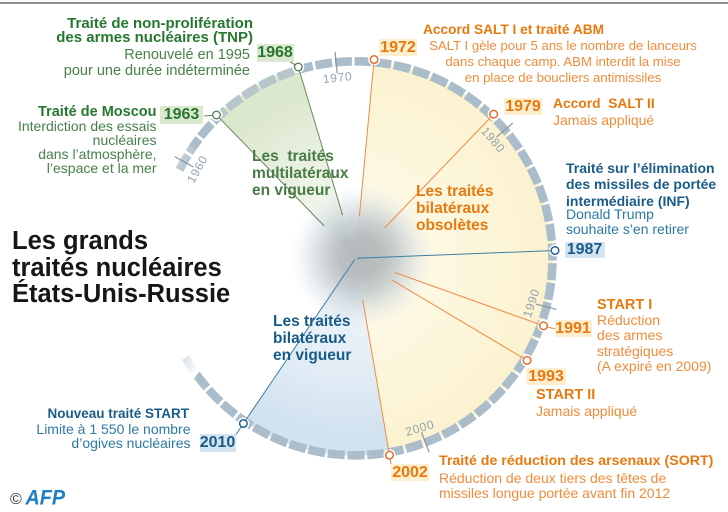 This screenshot has height=512, width=728. Describe the element at coordinates (45, 498) in the screenshot. I see `svg-text: AFP` at that location.